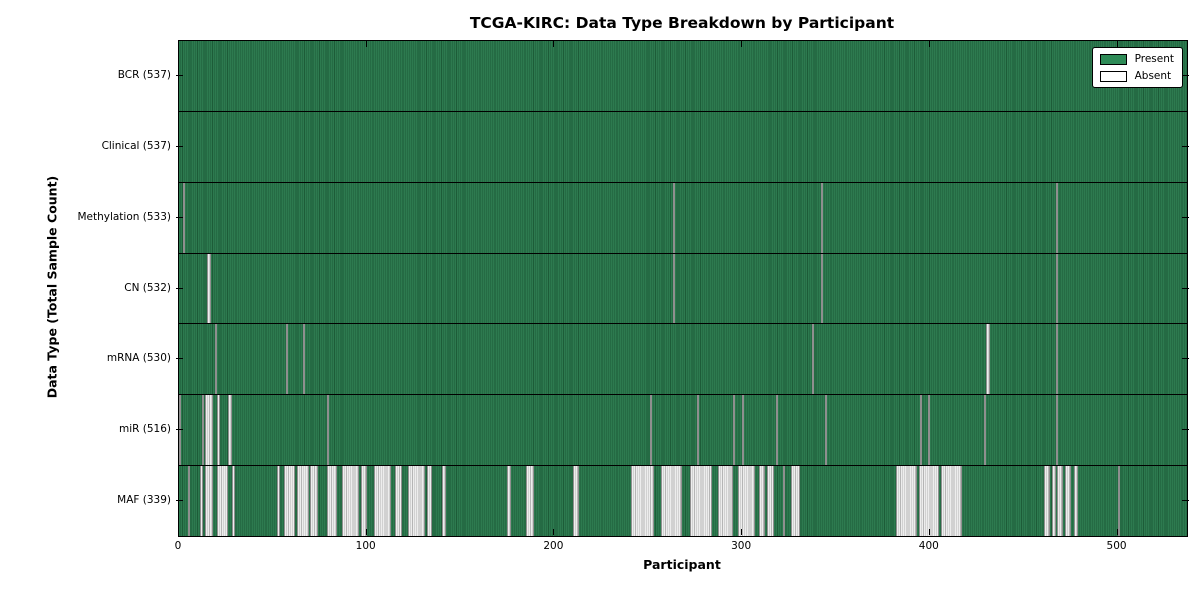 The height and width of the screenshot is (600, 1200). Describe the element at coordinates (683, 360) in the screenshot. I see `matrix-row-mRNA` at that location.